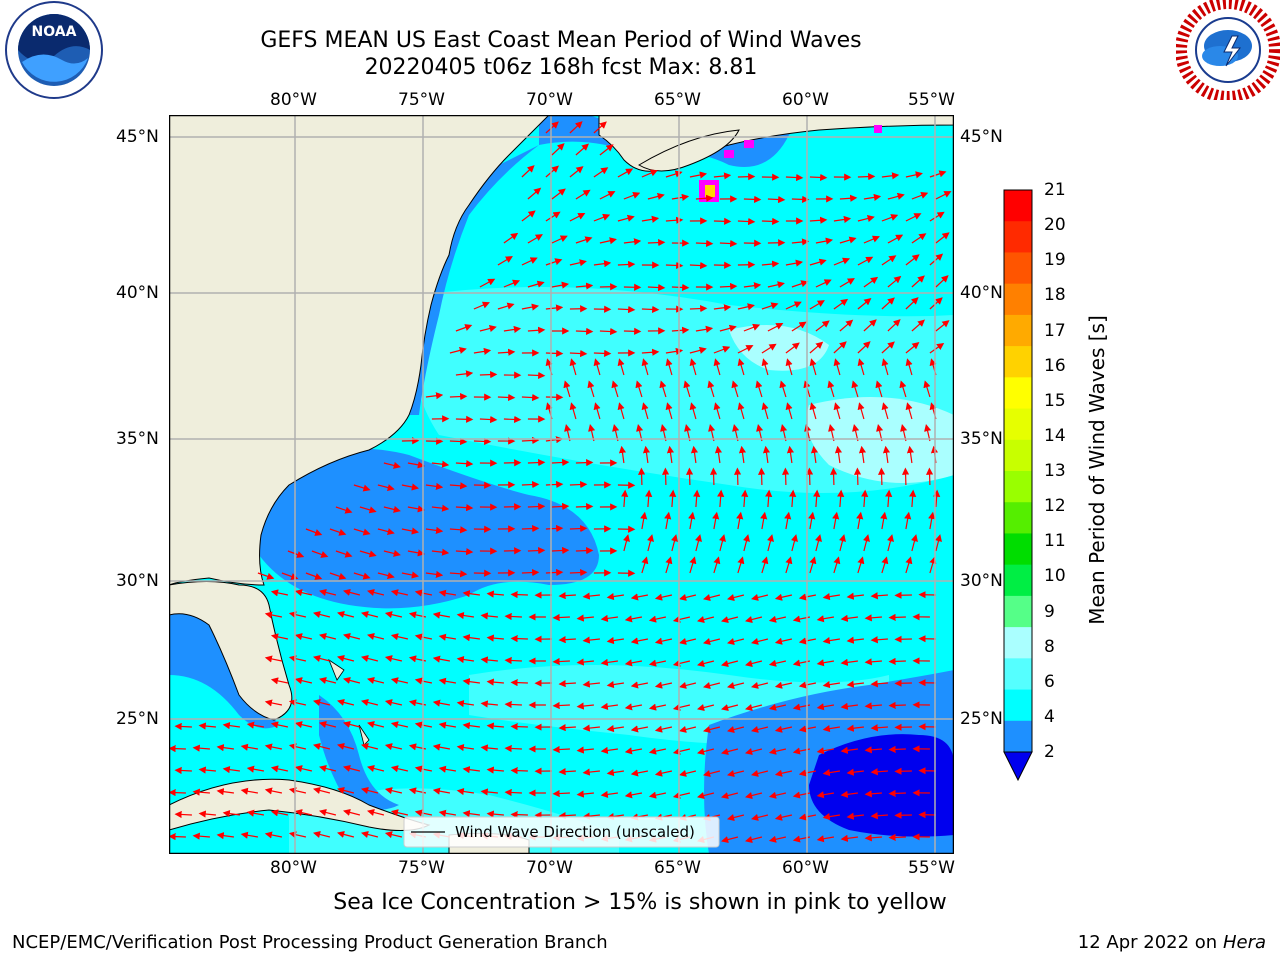 The height and width of the screenshot is (960, 1280). I want to click on lon-label-top-80w: 80°W, so click(293, 100).